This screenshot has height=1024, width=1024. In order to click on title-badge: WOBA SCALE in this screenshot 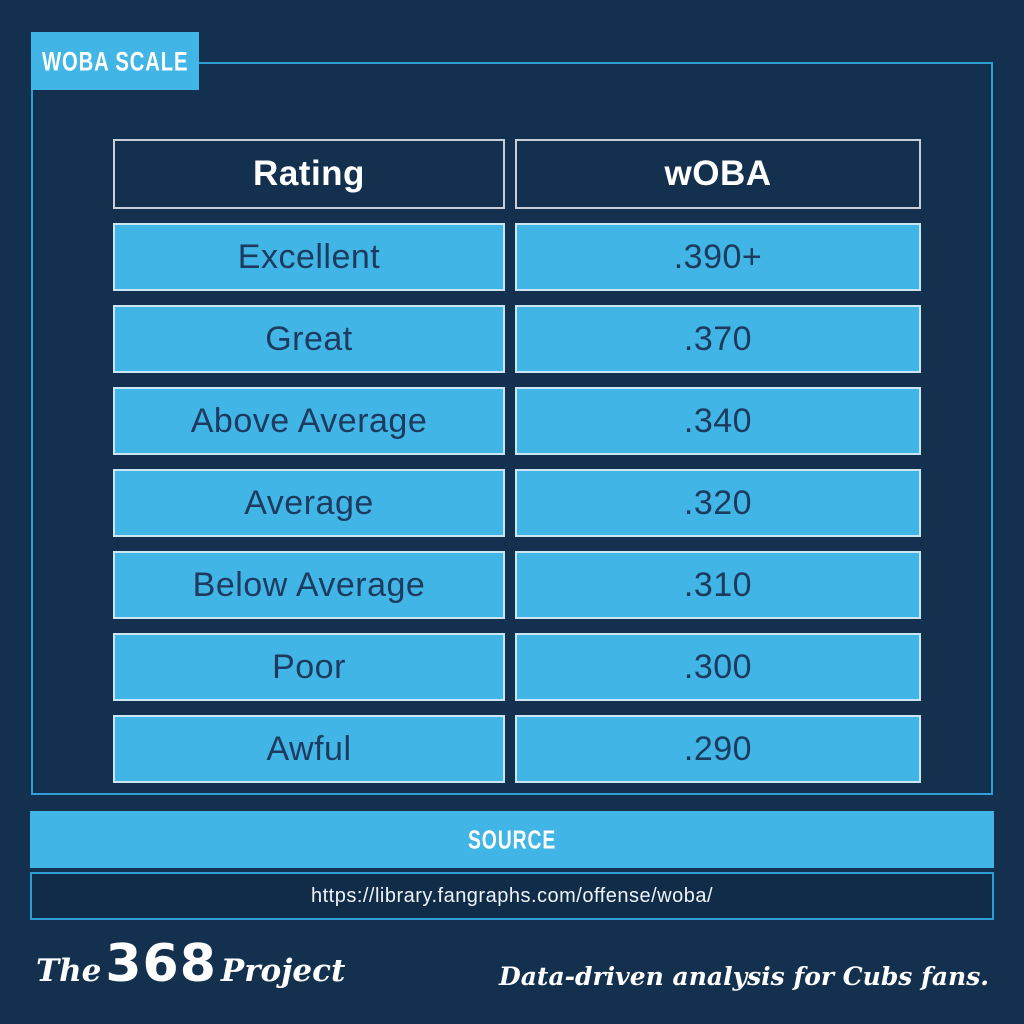, I will do `click(115, 61)`.